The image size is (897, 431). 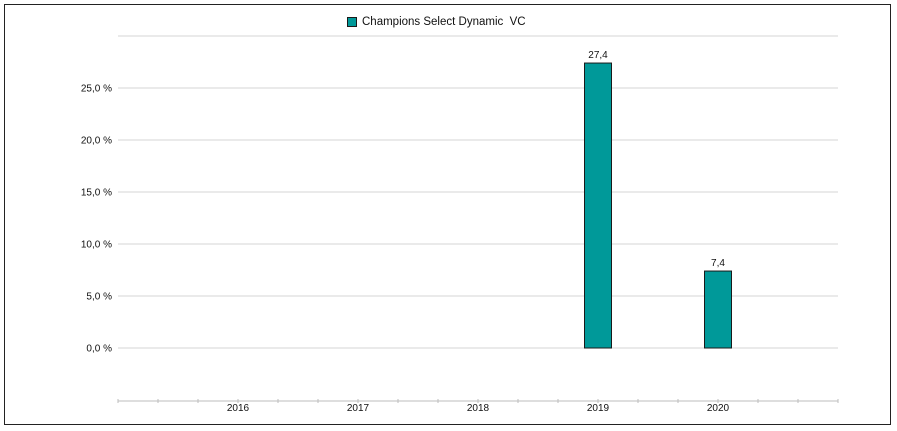 I want to click on x-axis: 2016 2017 2018 2019 2020, so click(x=478, y=406).